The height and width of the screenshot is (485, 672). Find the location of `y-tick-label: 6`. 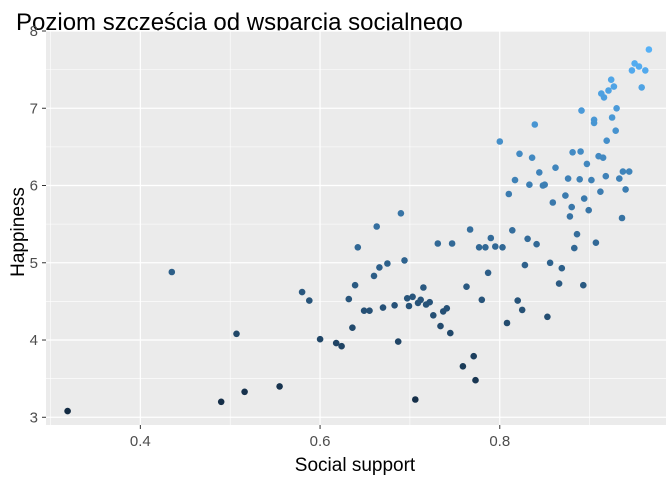

y-tick-label: 6 is located at coordinates (34, 186).